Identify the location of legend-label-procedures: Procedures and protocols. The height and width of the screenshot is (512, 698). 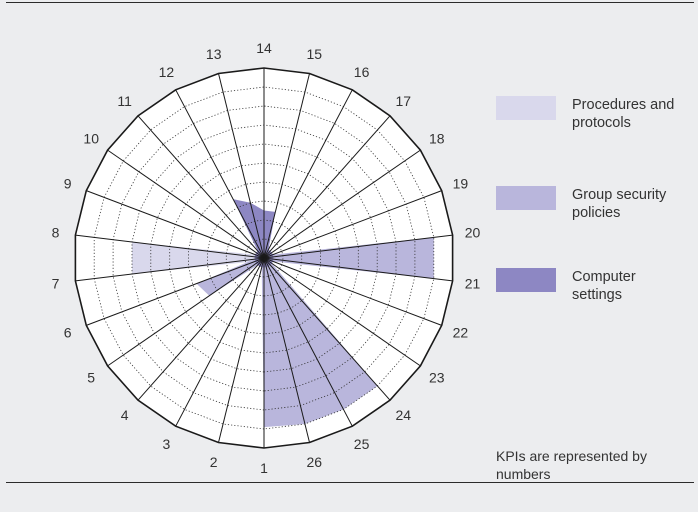
(623, 114).